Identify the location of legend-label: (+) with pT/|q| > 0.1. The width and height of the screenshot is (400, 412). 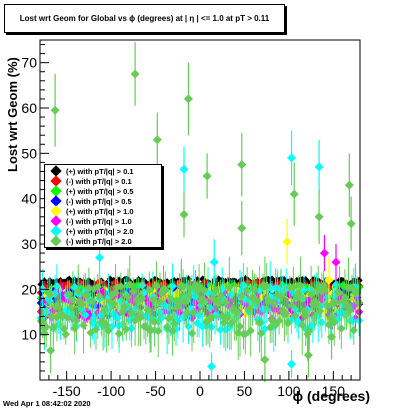
(100, 171).